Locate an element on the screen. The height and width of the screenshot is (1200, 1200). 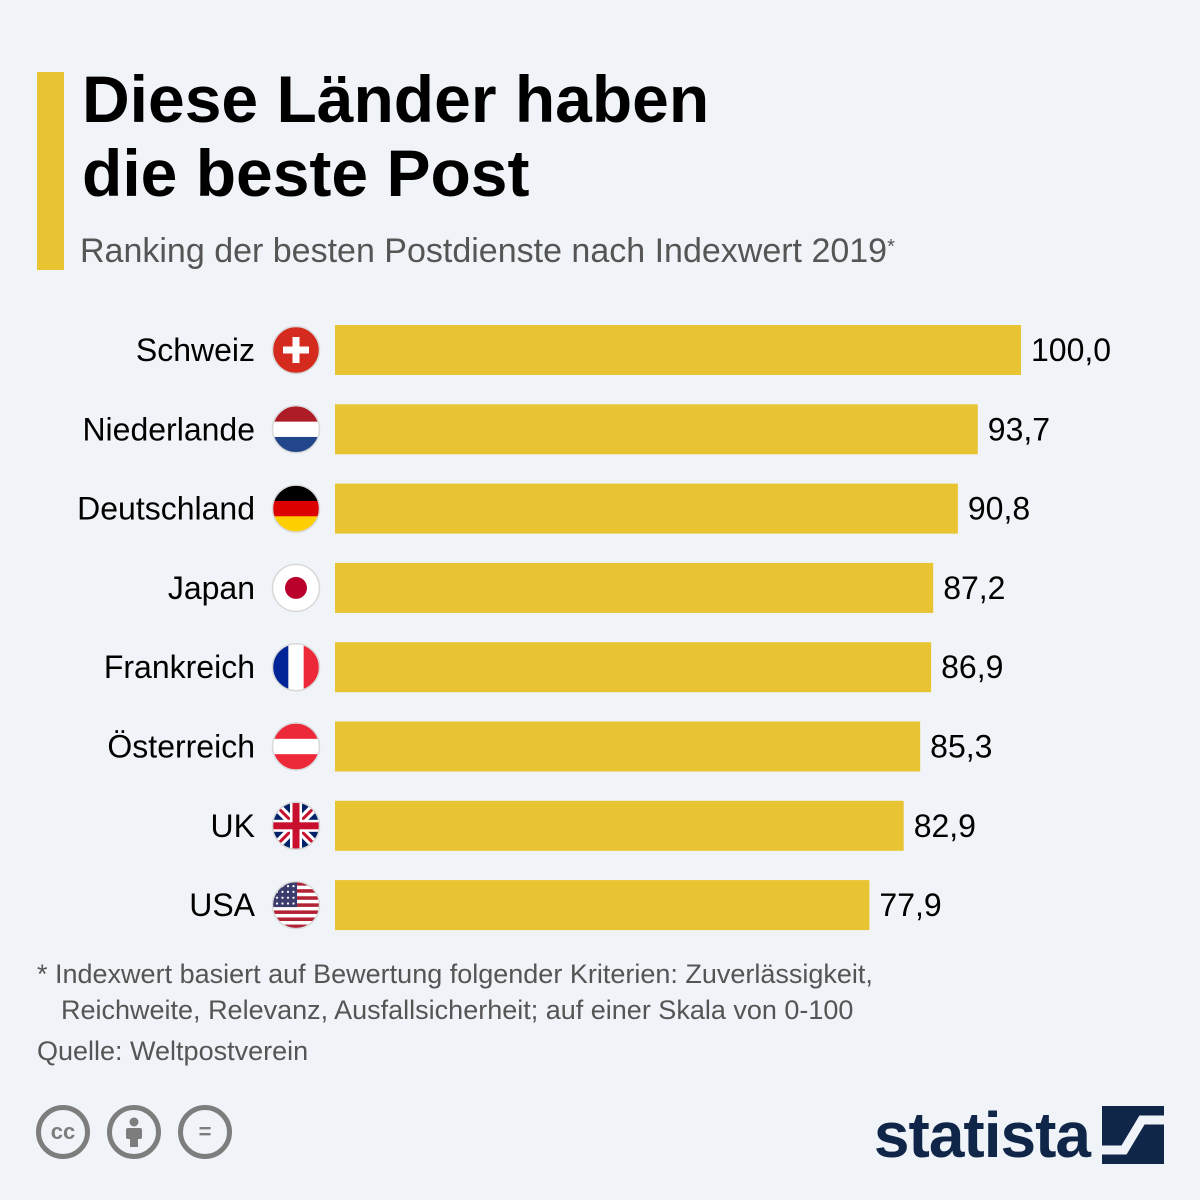
bar-row: Frankreich 86,9 is located at coordinates (553, 667).